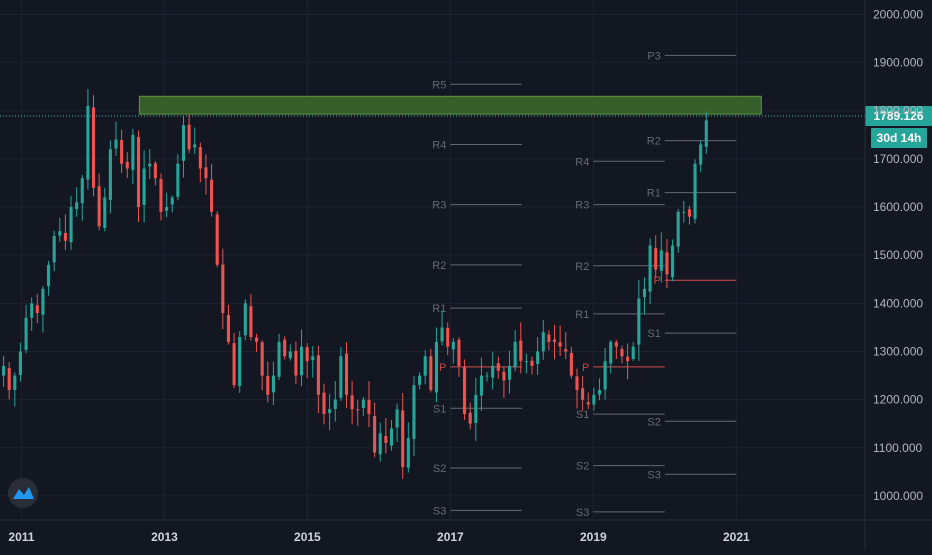 The height and width of the screenshot is (555, 932). What do you see at coordinates (164, 537) in the screenshot?
I see `x-tick-label: 2013` at bounding box center [164, 537].